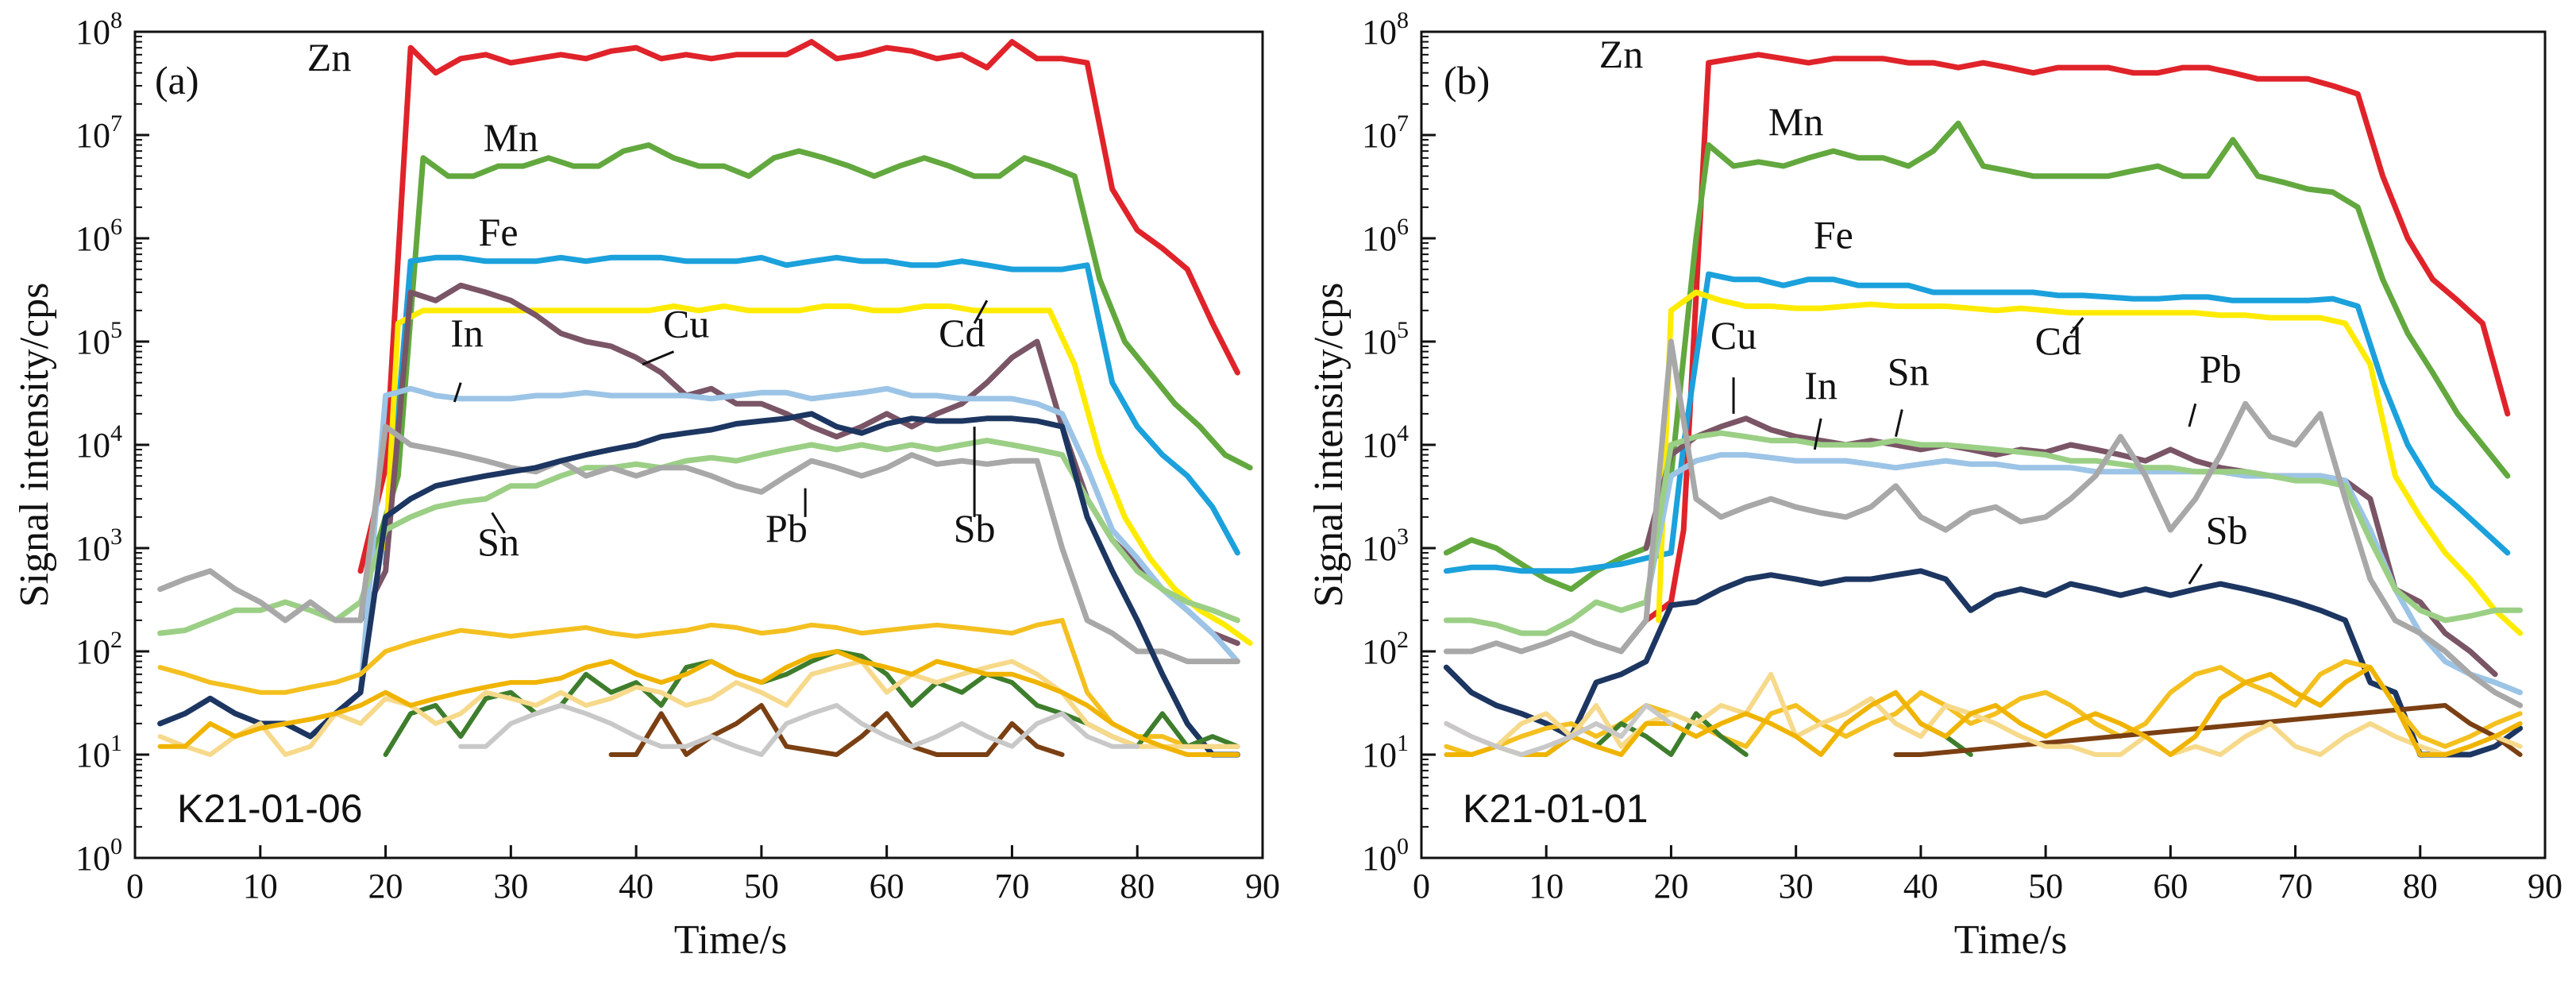 The height and width of the screenshot is (985, 2576). What do you see at coordinates (498, 542) in the screenshot?
I see `panel-a-label-sn: Sn` at bounding box center [498, 542].